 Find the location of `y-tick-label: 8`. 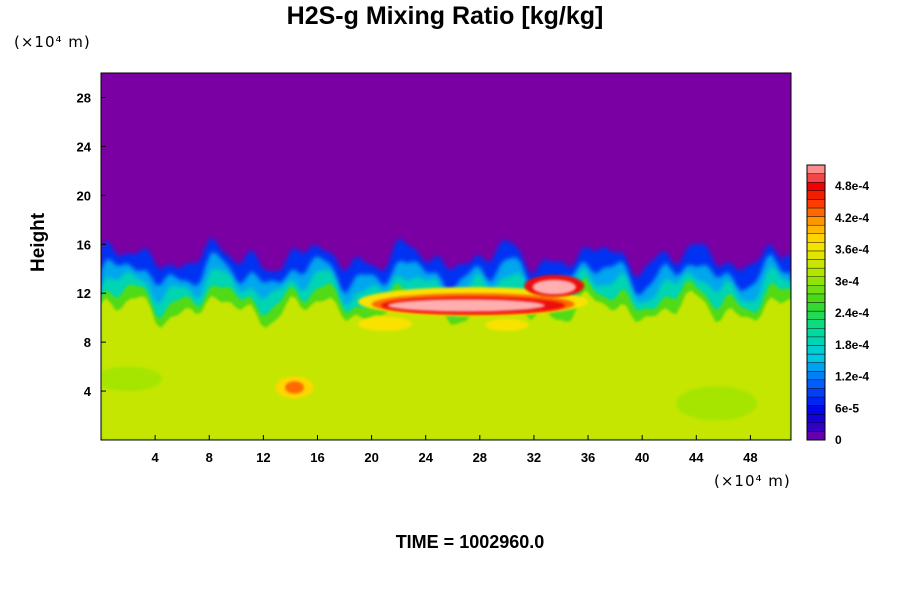

y-tick-label: 8 is located at coordinates (87, 342).